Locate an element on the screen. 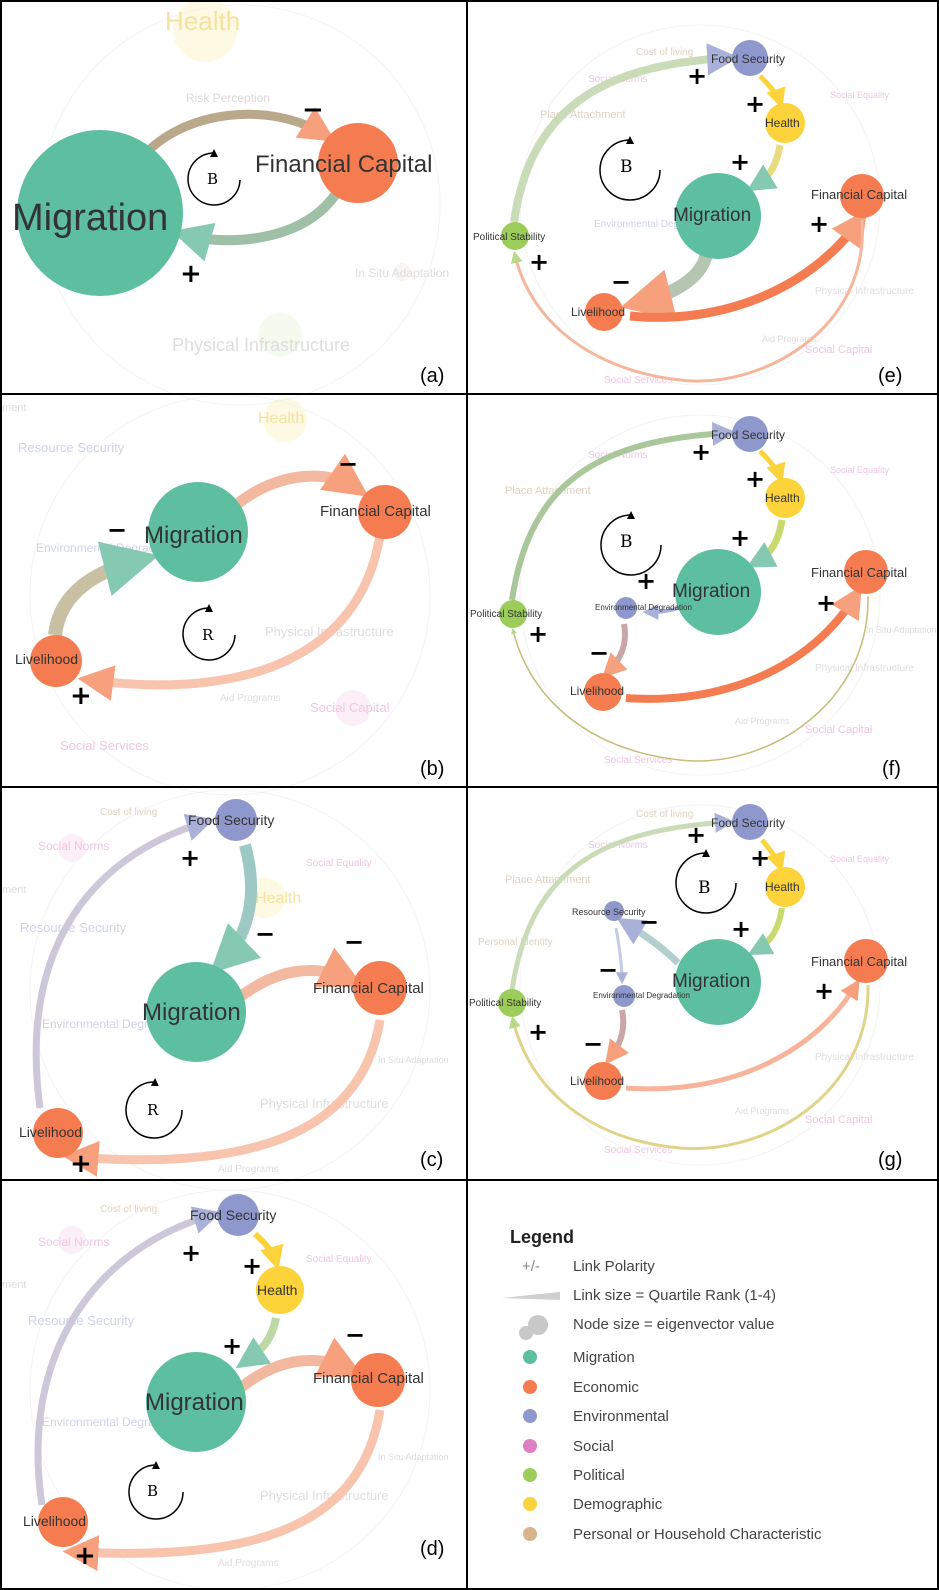 The height and width of the screenshot is (1590, 939). legend-item-environmental: Environmental is located at coordinates (621, 1416).